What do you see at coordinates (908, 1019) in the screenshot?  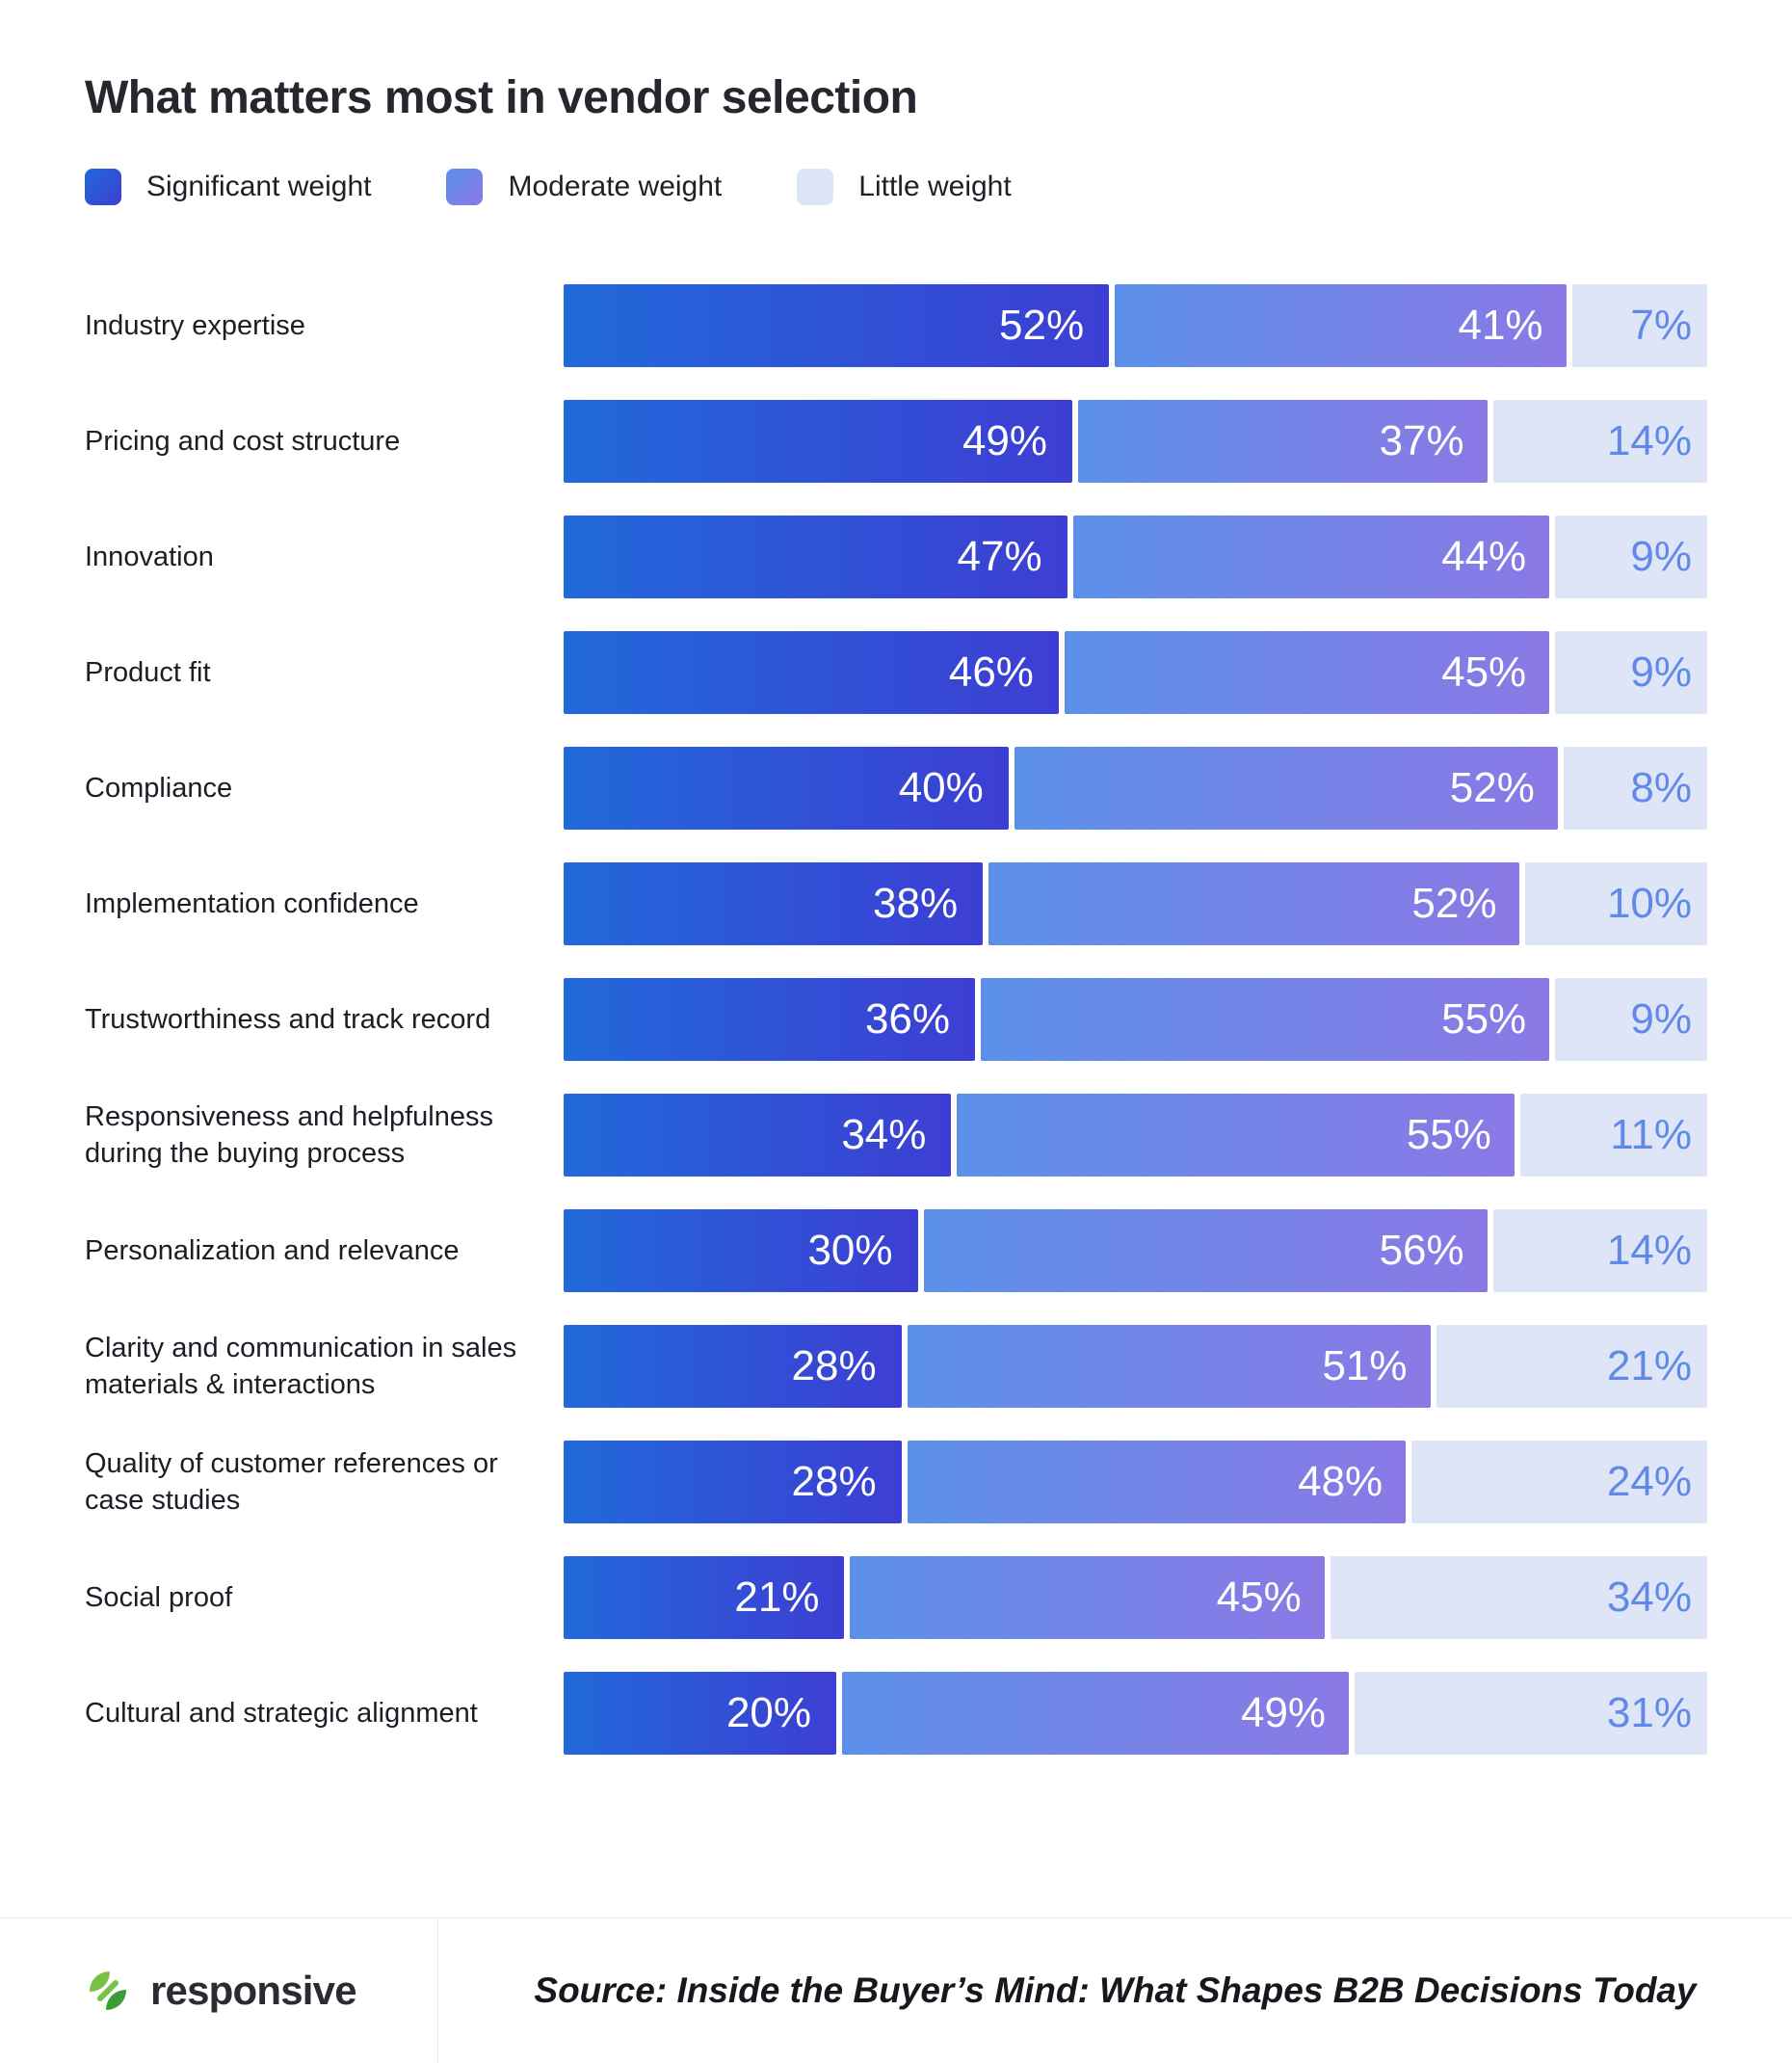 I see `segment-value: 36%` at bounding box center [908, 1019].